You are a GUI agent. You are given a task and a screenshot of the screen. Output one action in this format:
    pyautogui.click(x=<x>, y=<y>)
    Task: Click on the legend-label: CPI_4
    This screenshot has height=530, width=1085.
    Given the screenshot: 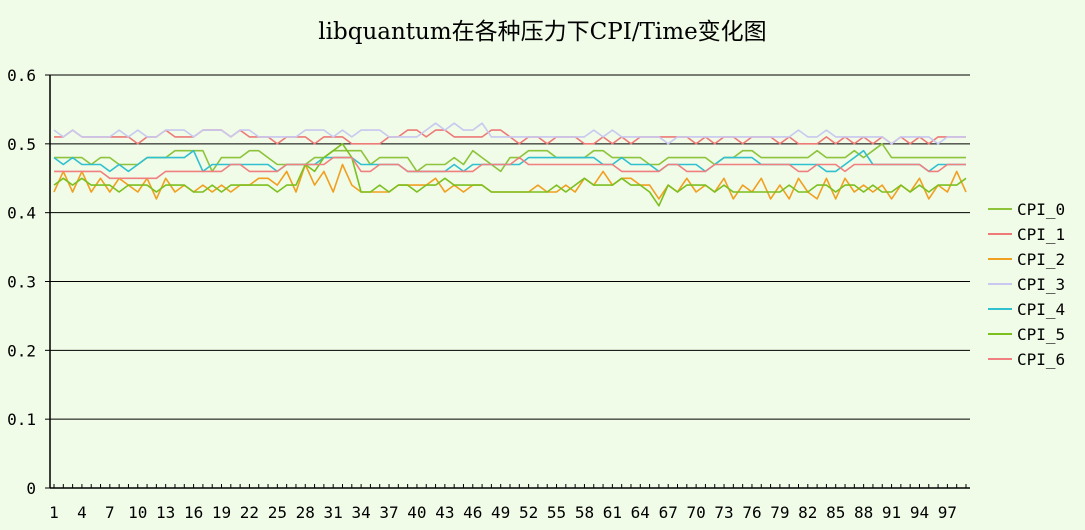 What is the action you would take?
    pyautogui.click(x=1041, y=309)
    